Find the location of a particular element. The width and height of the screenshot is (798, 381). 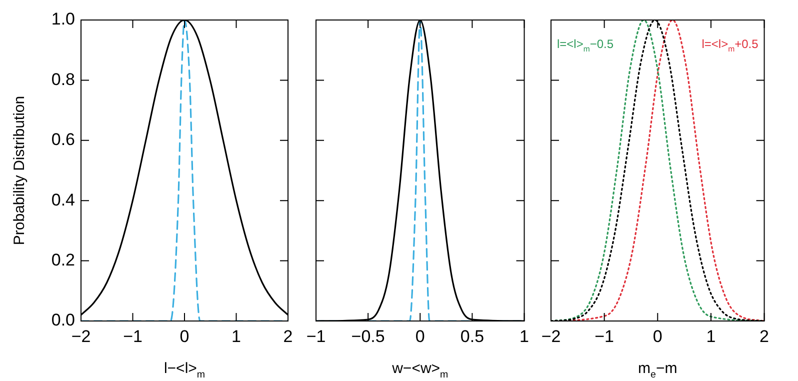

x-tick-label: −2 is located at coordinates (551, 336).